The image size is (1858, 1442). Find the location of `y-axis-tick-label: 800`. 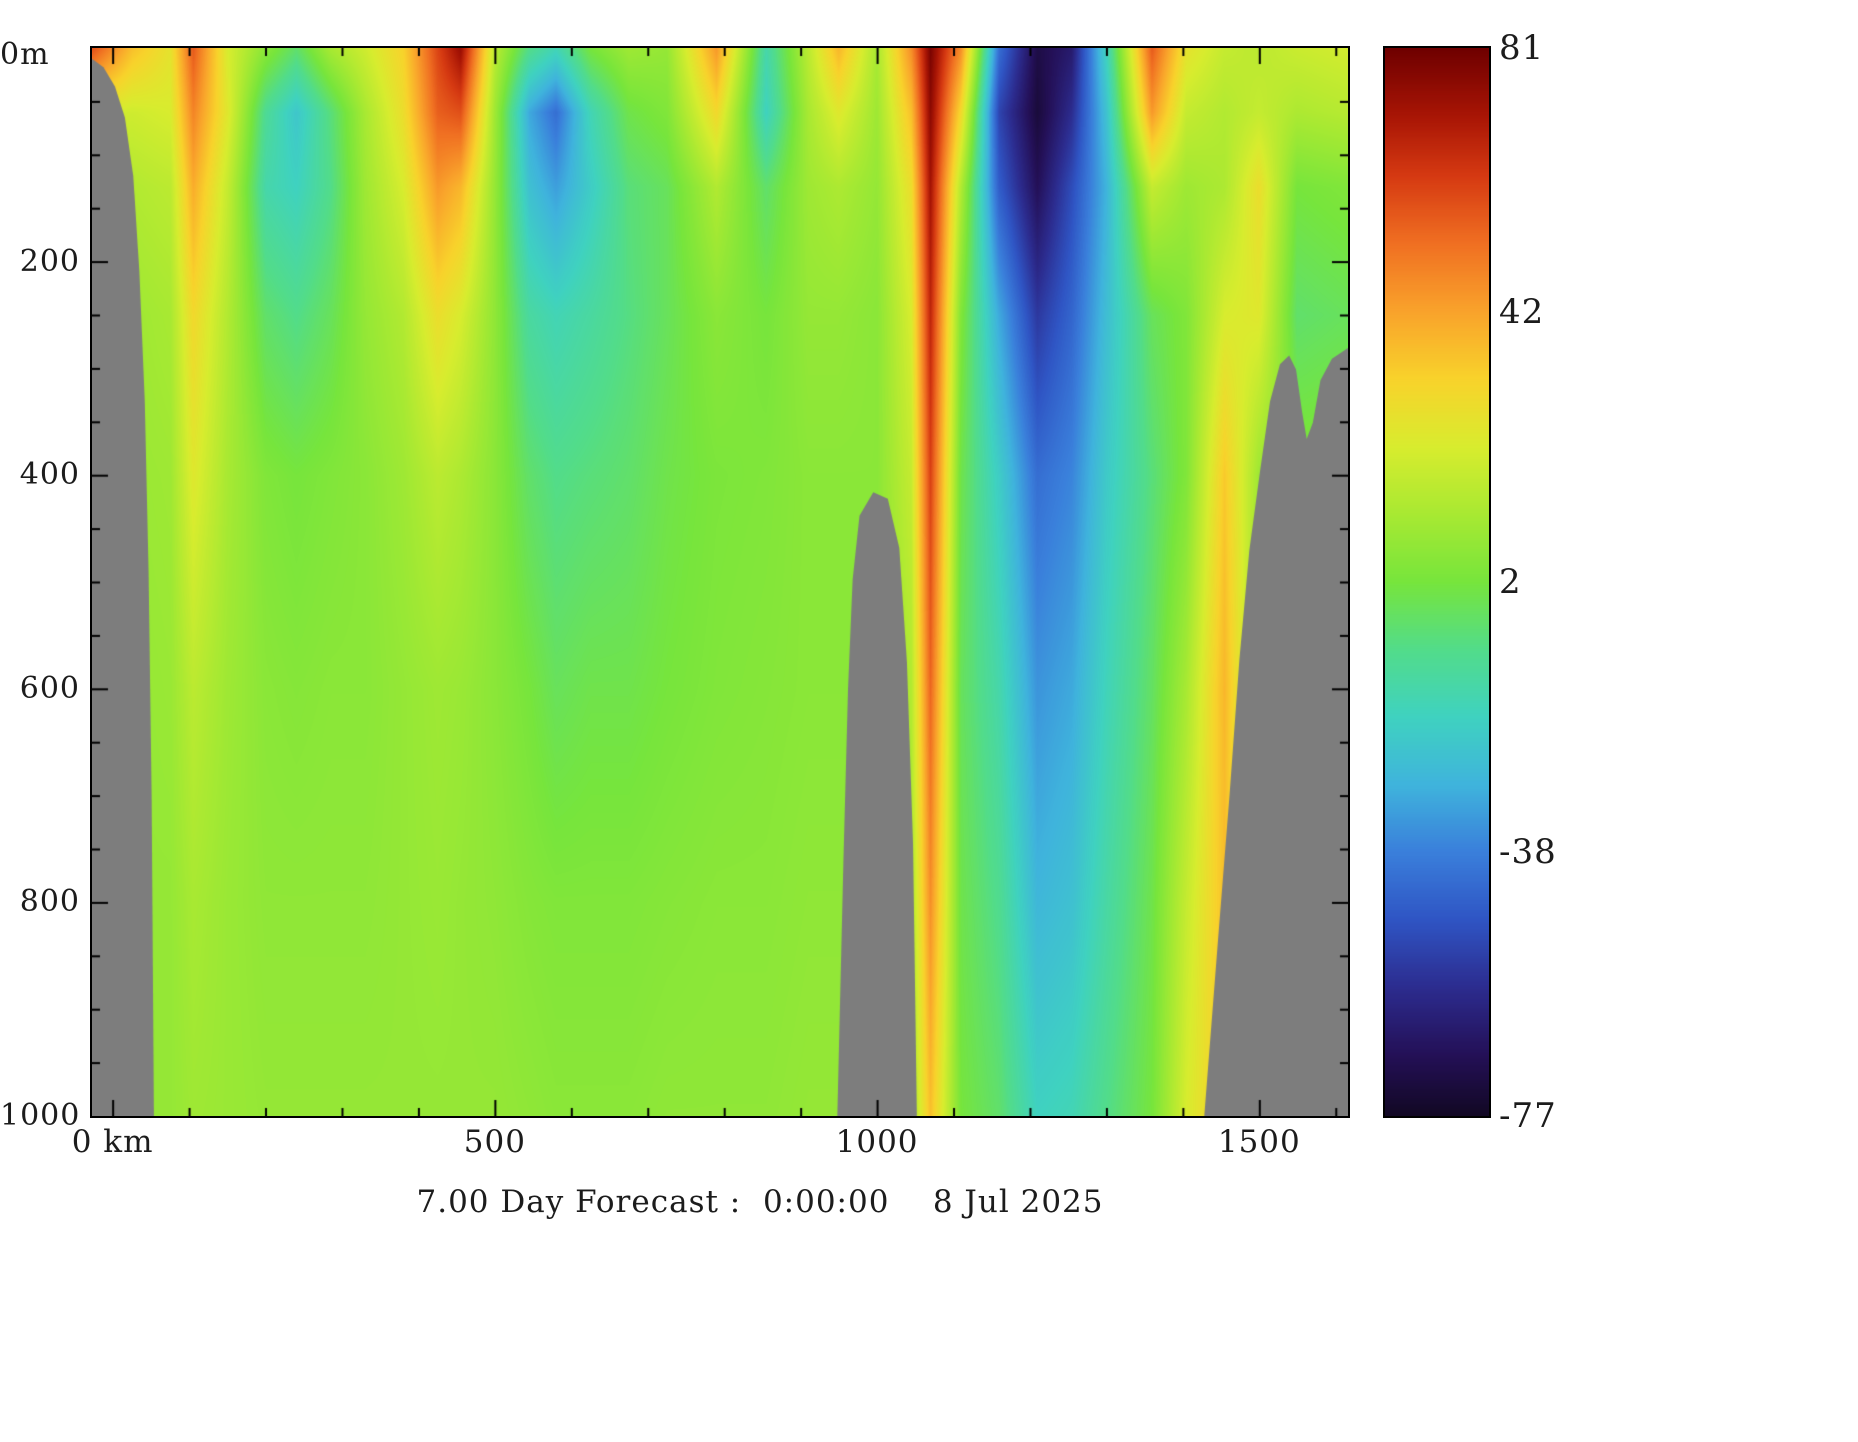

y-axis-tick-label: 800 is located at coordinates (49, 902).